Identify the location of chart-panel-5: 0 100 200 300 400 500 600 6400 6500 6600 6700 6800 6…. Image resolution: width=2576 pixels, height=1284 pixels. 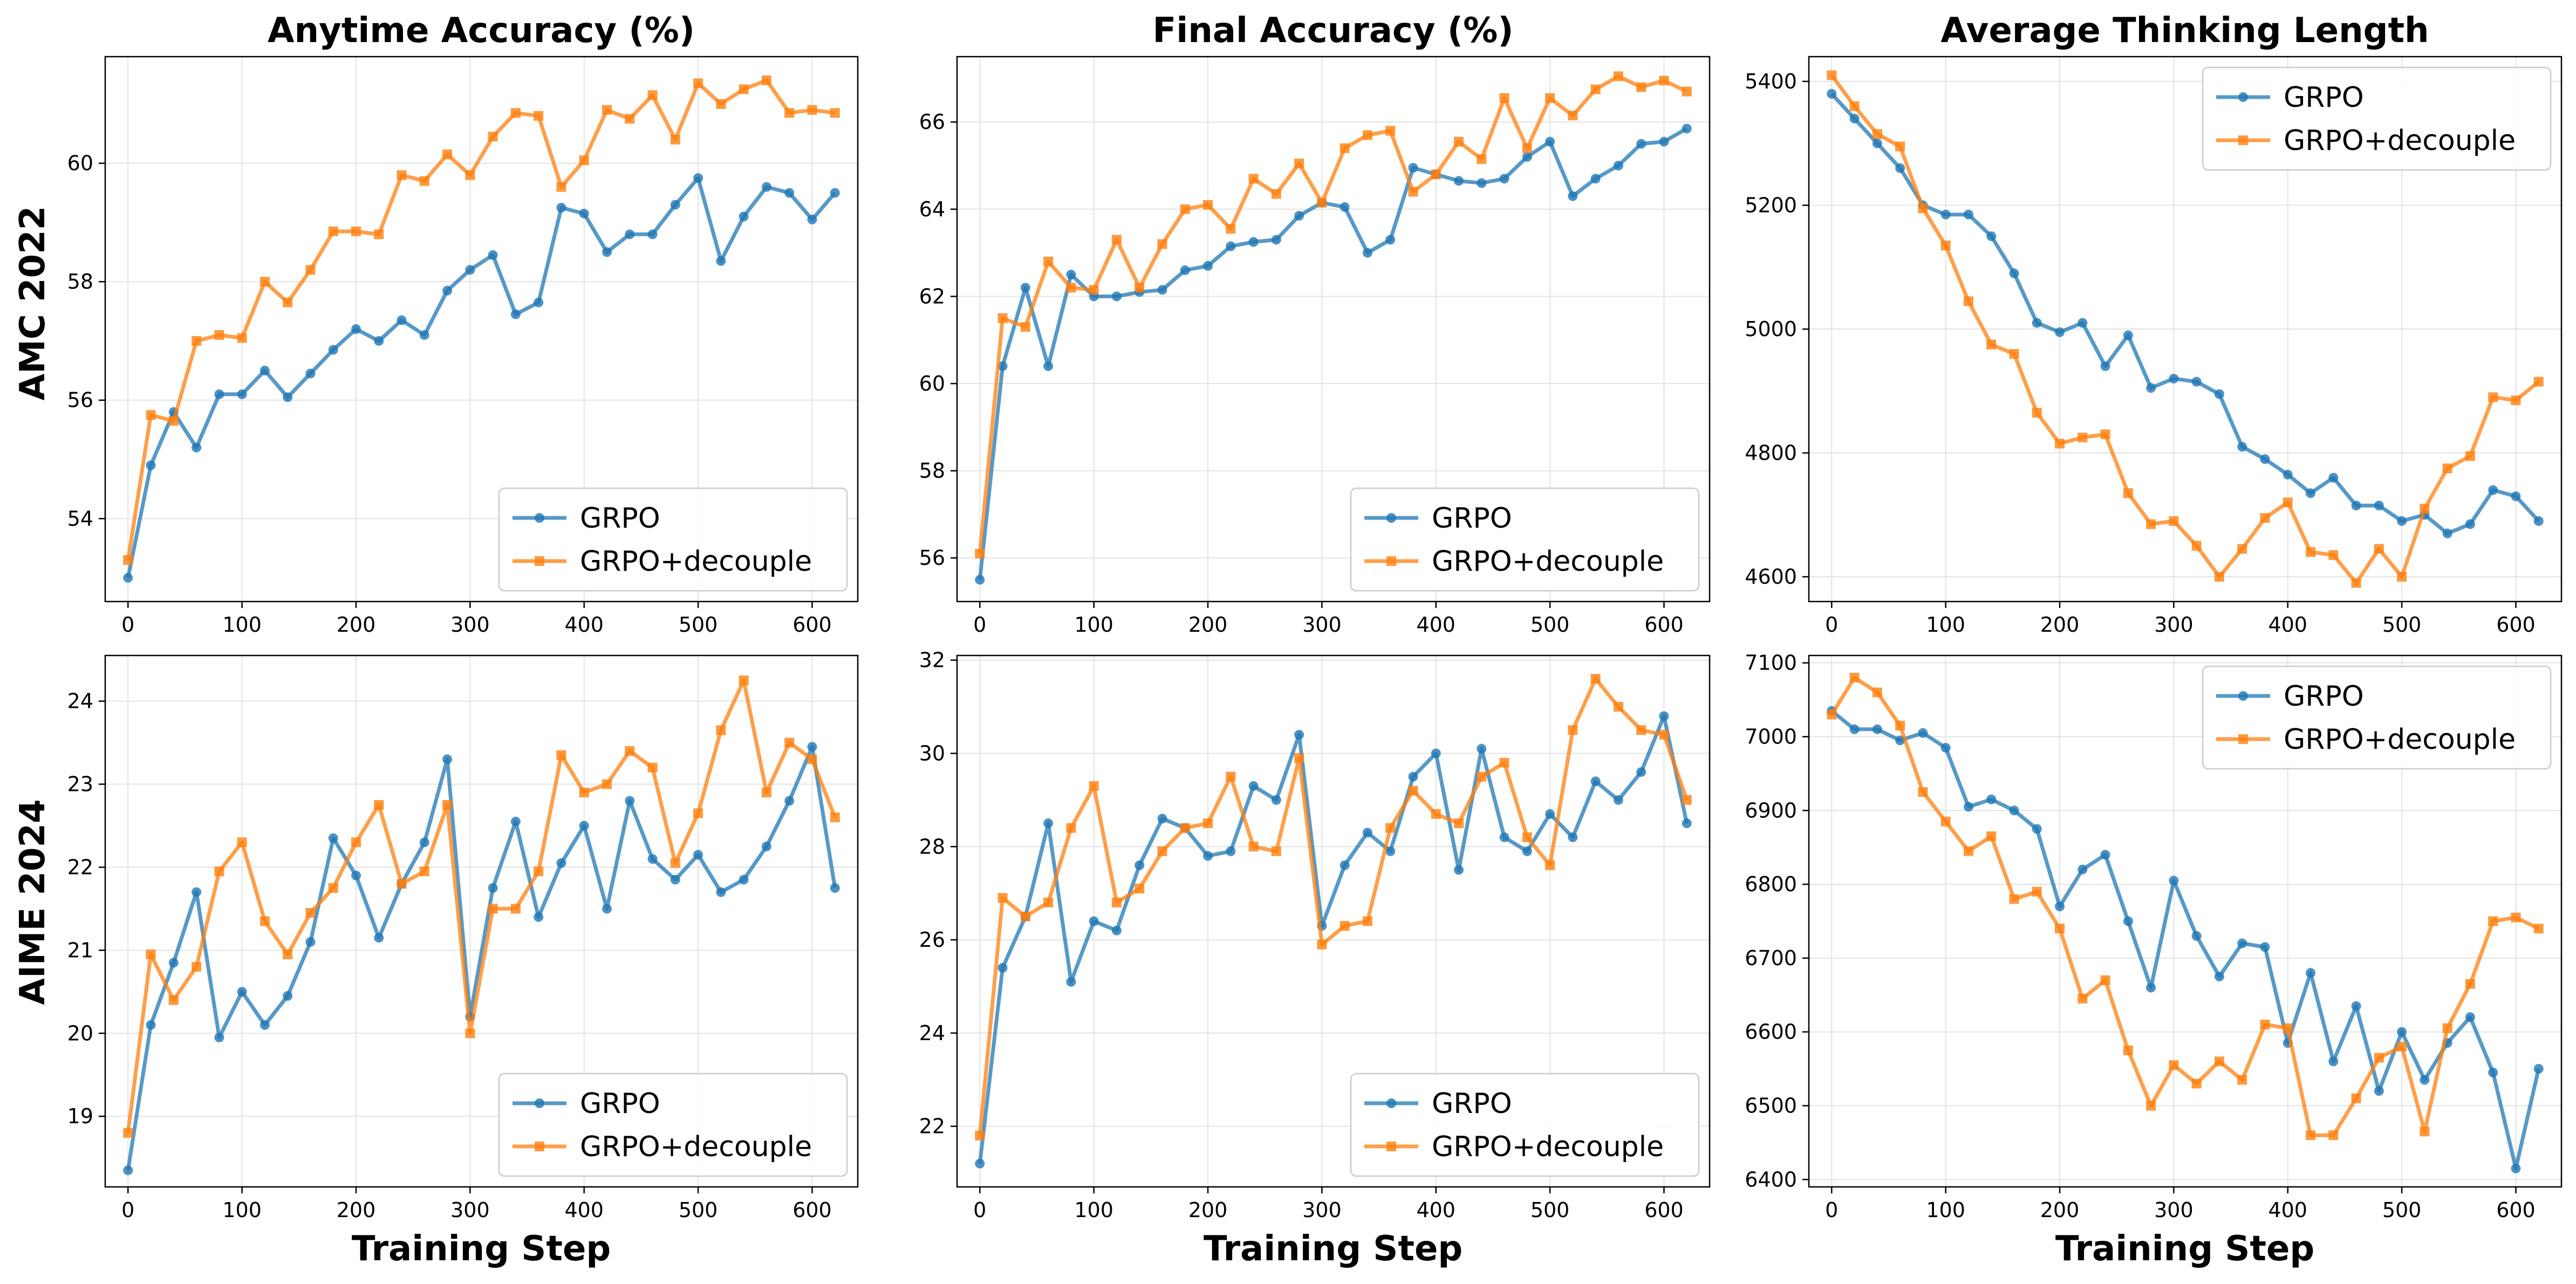
(2154, 936).